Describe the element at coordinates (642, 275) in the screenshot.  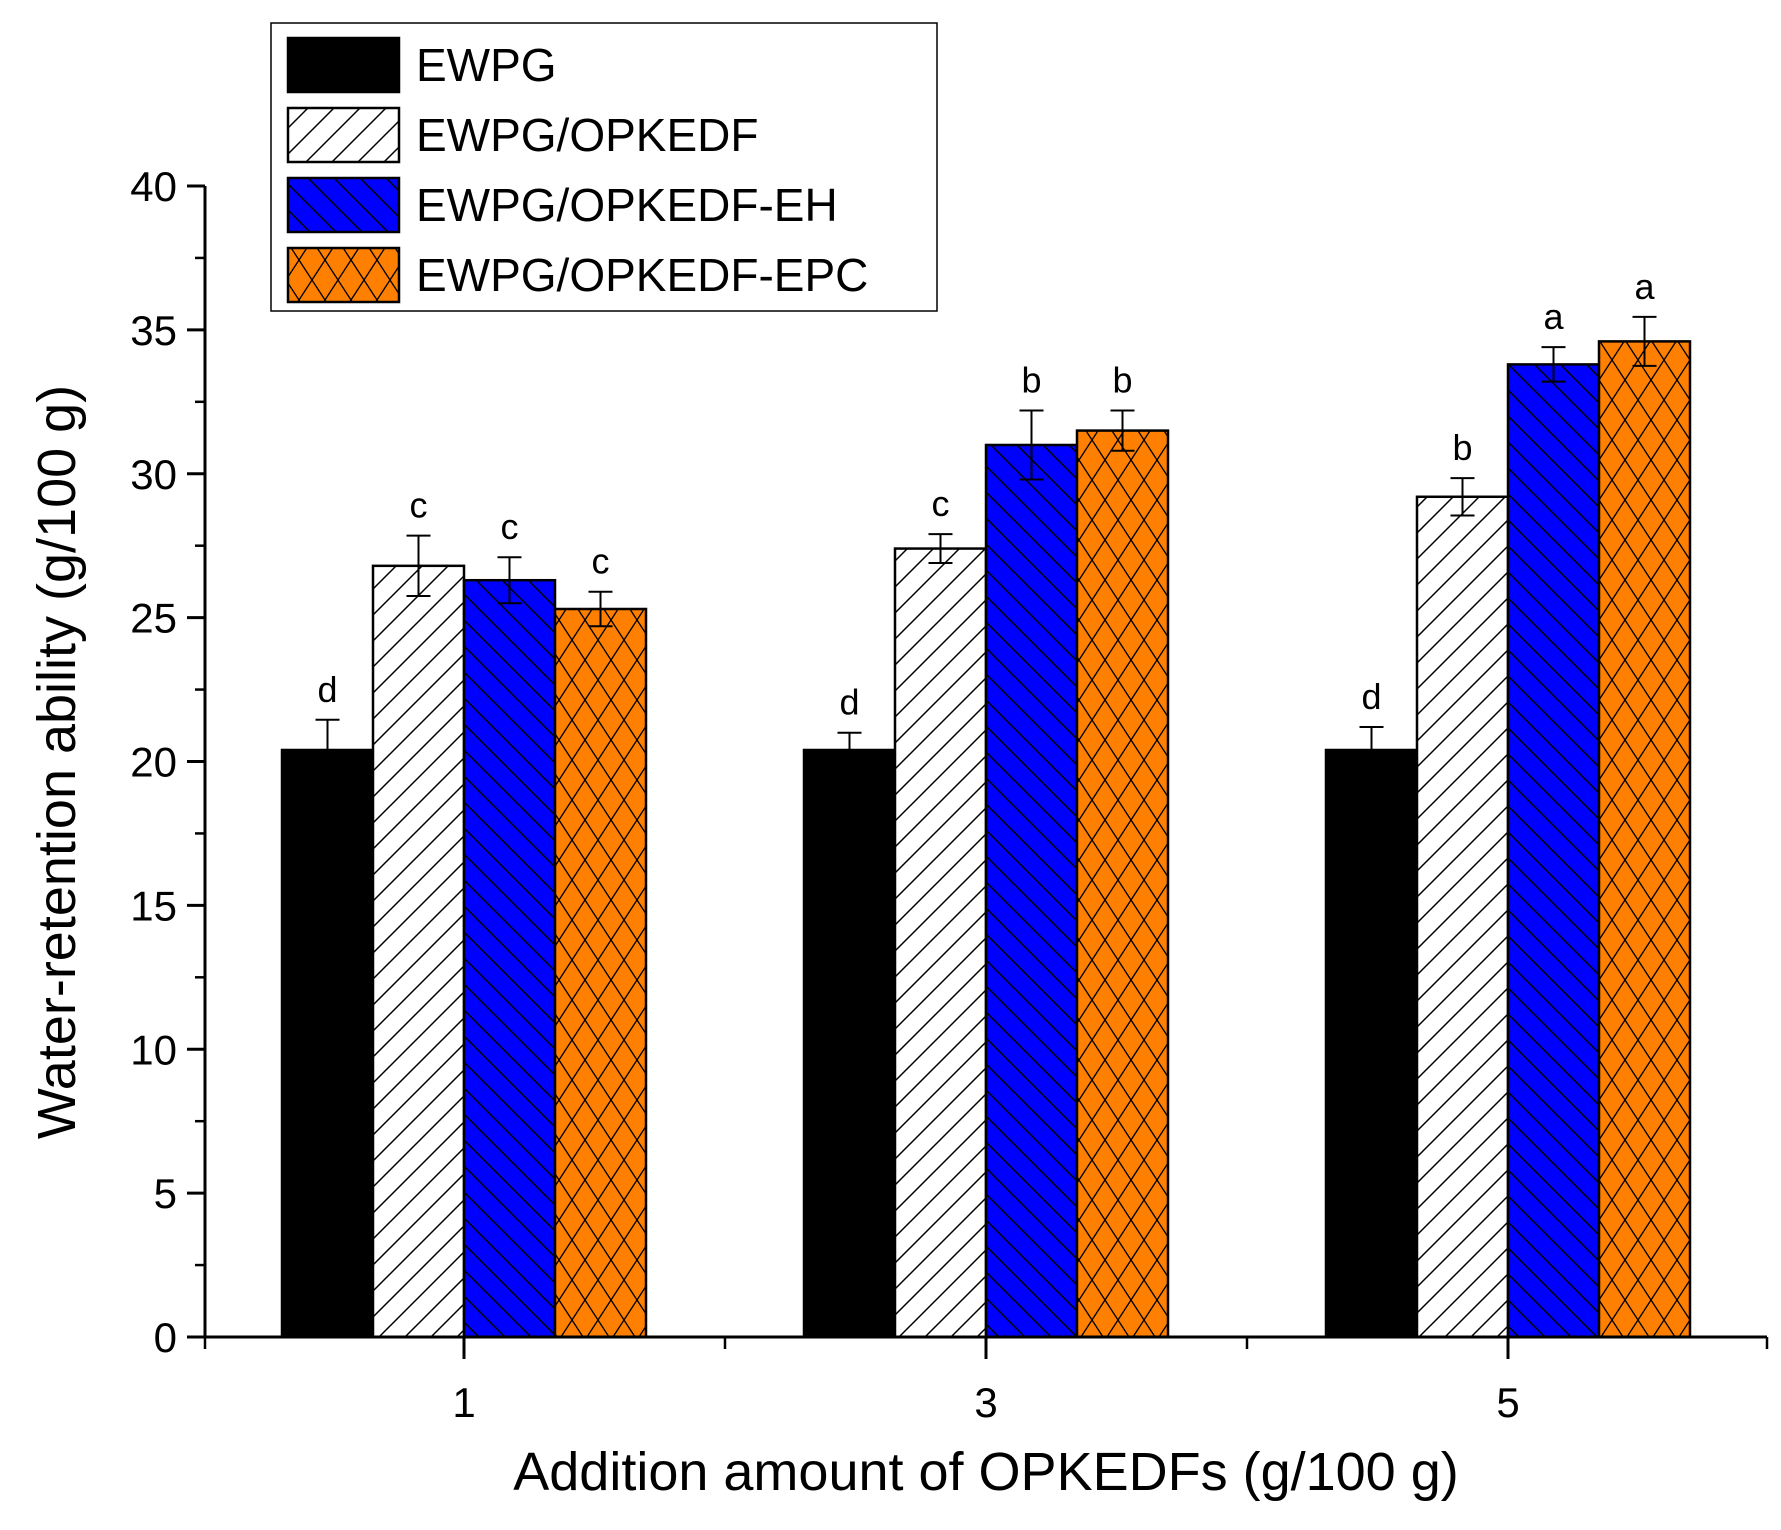
I see `legend-label: EWPG/OPKEDF-EPC` at that location.